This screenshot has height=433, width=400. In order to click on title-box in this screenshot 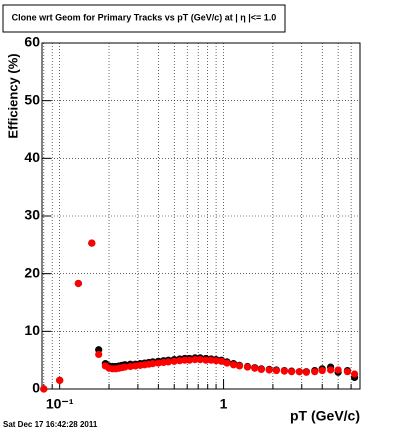, I will do `click(144, 18)`.